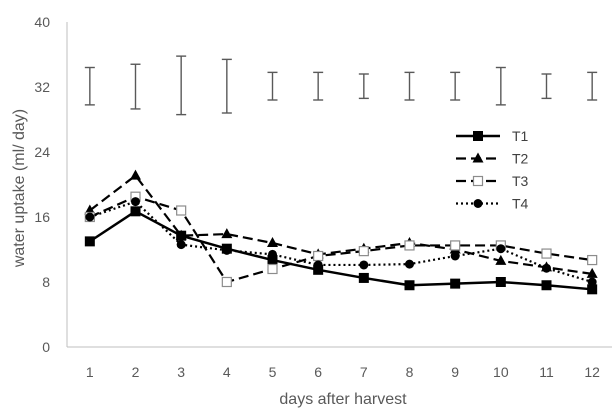  I want to click on legend-item: T1, so click(492, 136).